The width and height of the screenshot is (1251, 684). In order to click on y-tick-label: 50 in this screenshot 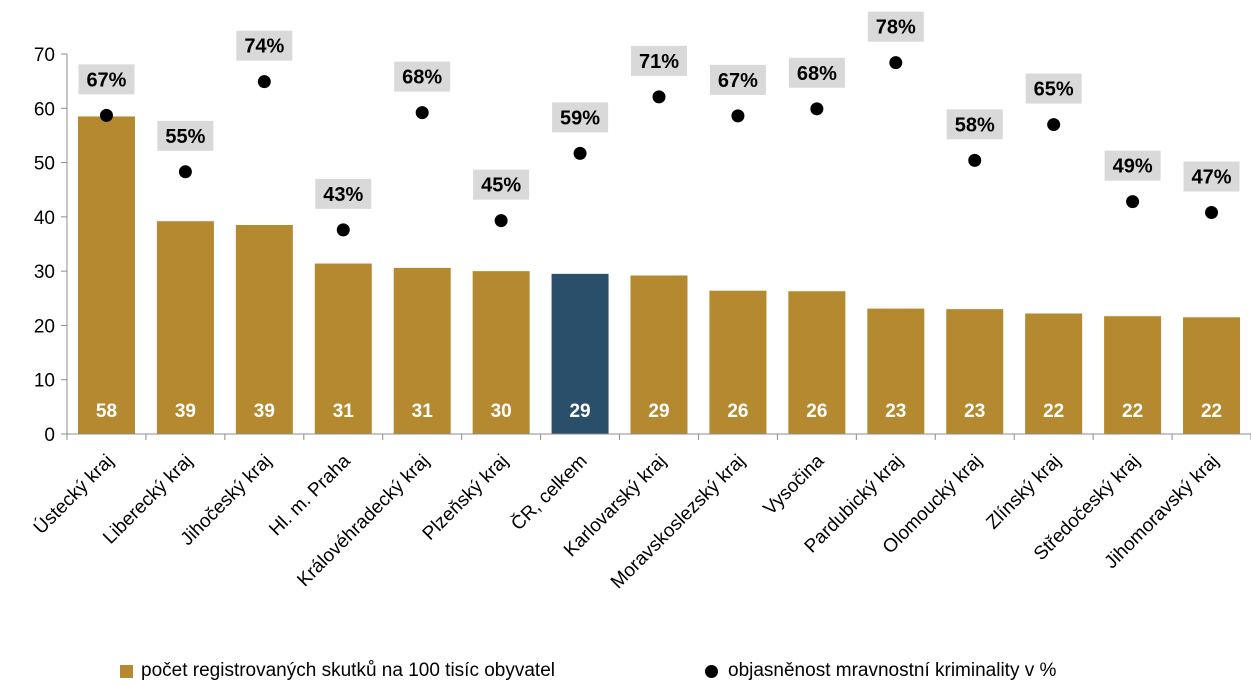, I will do `click(44, 164)`.